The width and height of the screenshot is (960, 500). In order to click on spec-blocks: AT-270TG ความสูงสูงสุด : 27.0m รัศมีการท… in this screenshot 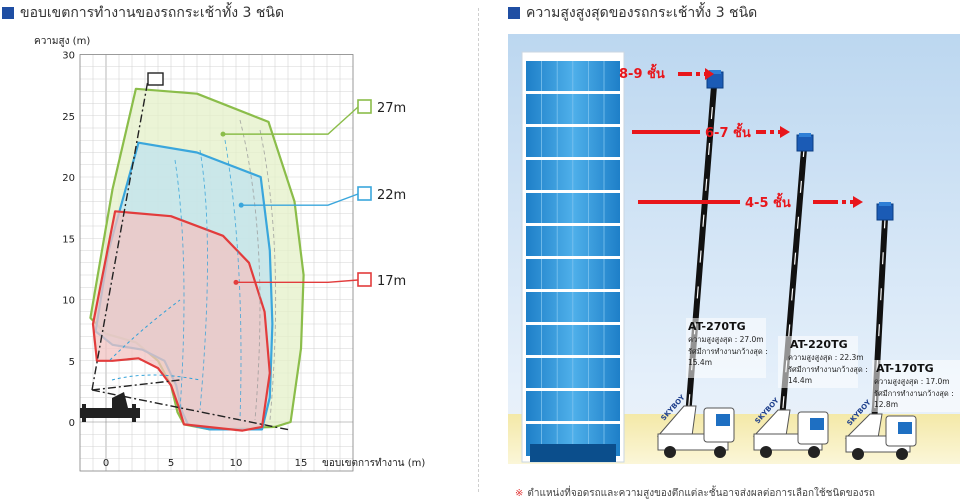, I will do `click(823, 365)`.